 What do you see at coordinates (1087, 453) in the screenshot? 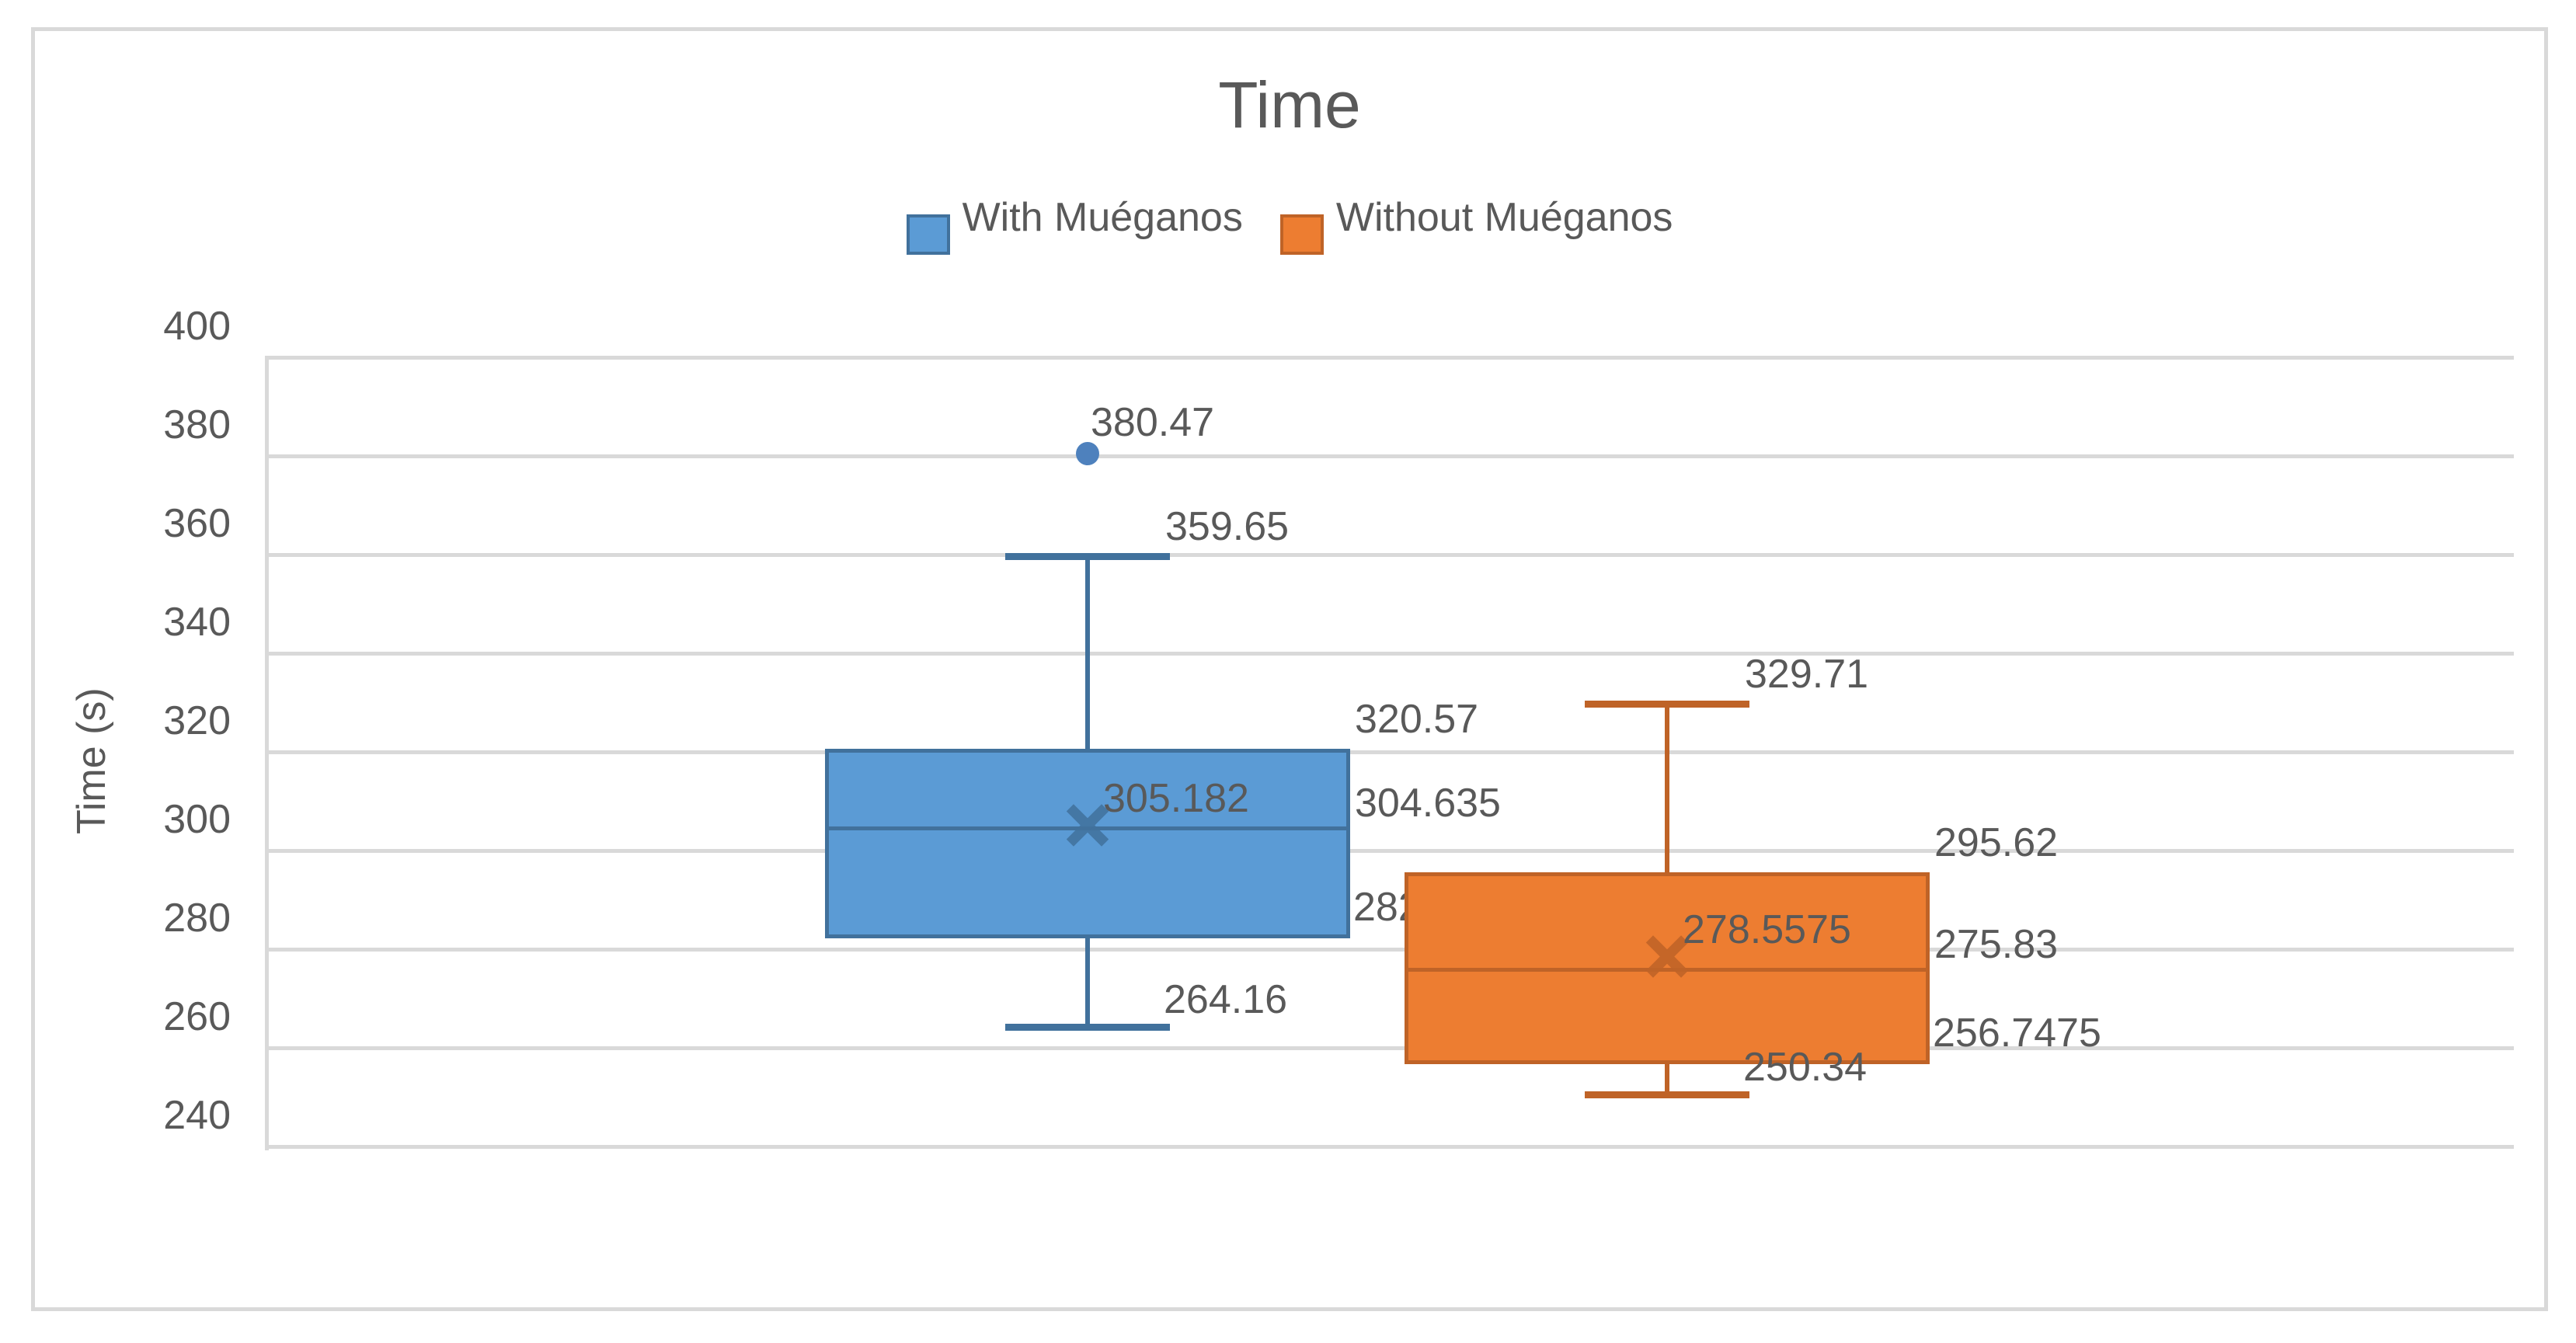
I see `outlier-point-with-mueganos` at bounding box center [1087, 453].